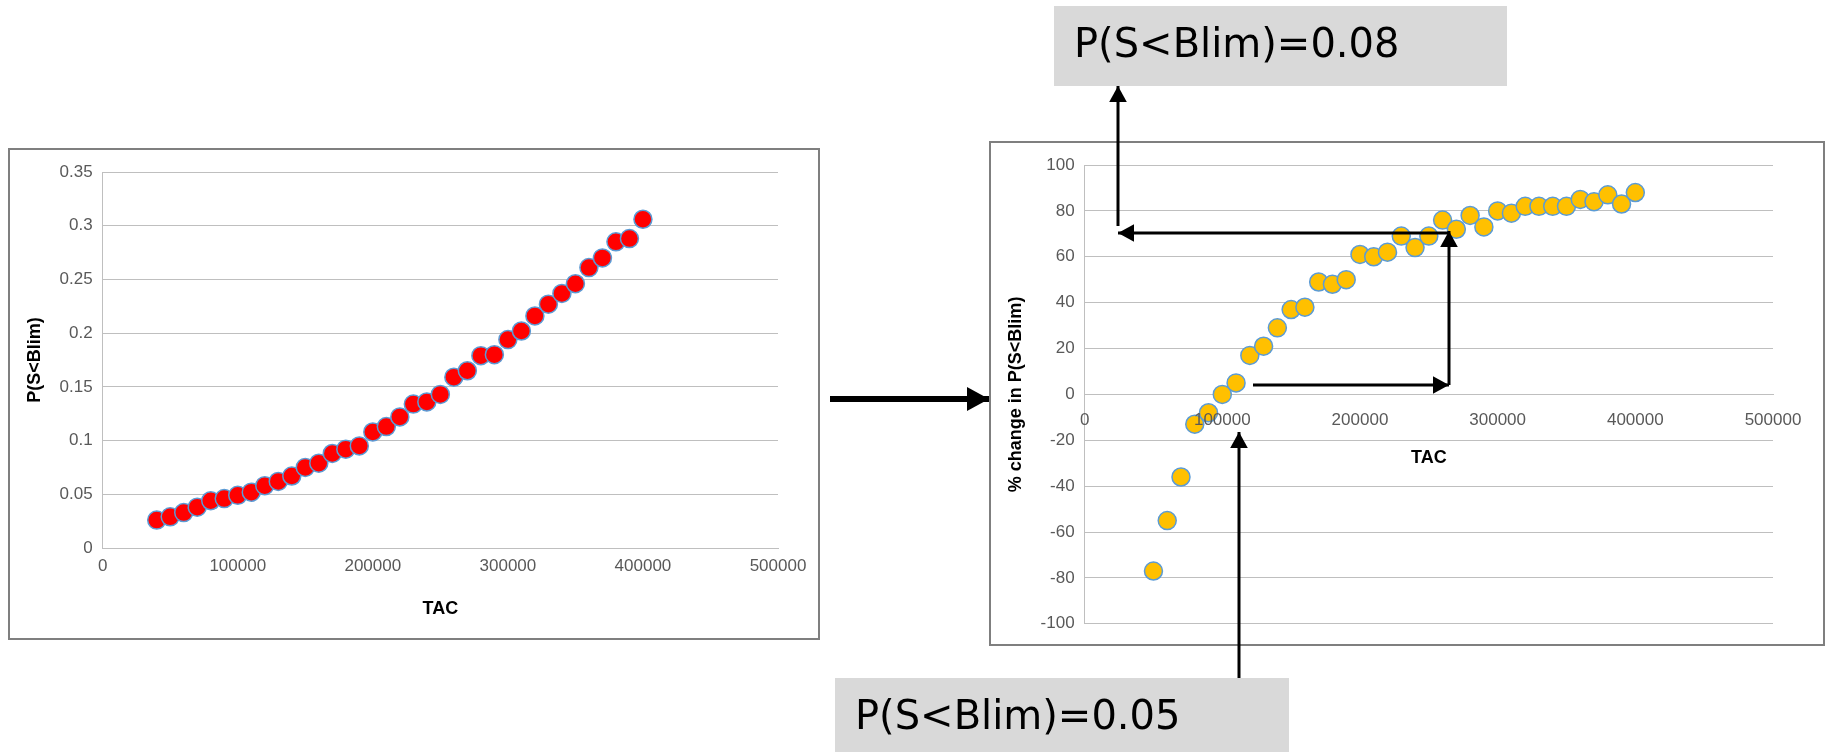 This screenshot has width=1829, height=752. Describe the element at coordinates (1280, 46) in the screenshot. I see `text: P(S<Blim)=0.08` at that location.